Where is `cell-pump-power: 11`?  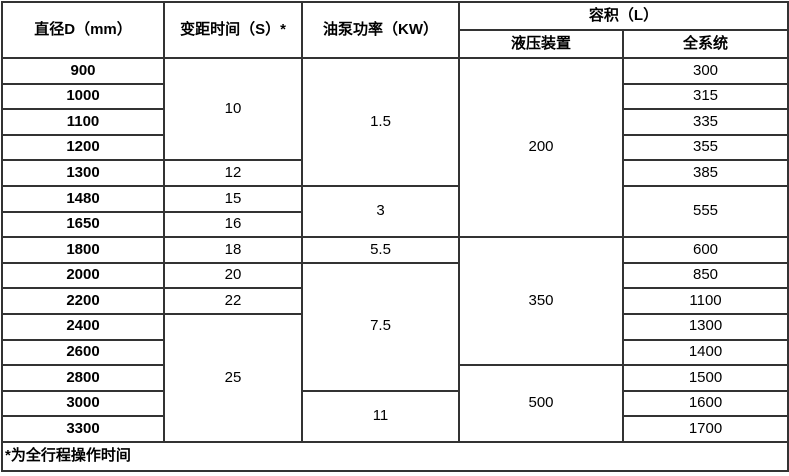 cell-pump-power: 11 is located at coordinates (380, 416).